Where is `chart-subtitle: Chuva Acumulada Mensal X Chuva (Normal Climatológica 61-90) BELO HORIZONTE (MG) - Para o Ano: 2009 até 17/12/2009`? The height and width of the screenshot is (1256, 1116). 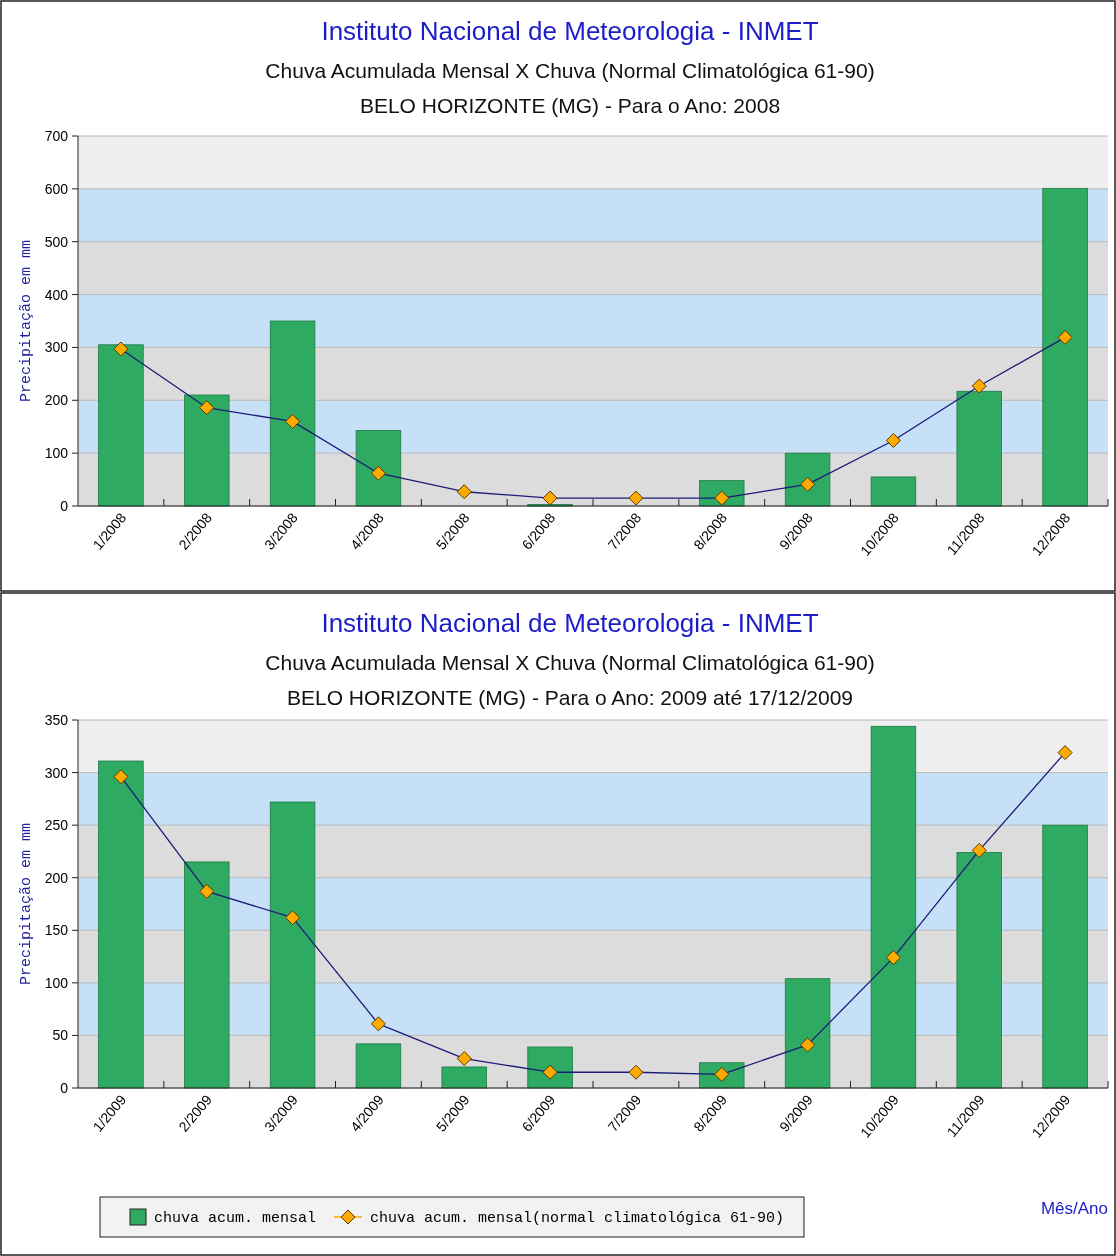
chart-subtitle: Chuva Acumulada Mensal X Chuva (Normal Climatológica 61-90) BELO HORIZONTE (MG) - Para o Ano: 2009 até 17/12/2009 is located at coordinates (570, 680).